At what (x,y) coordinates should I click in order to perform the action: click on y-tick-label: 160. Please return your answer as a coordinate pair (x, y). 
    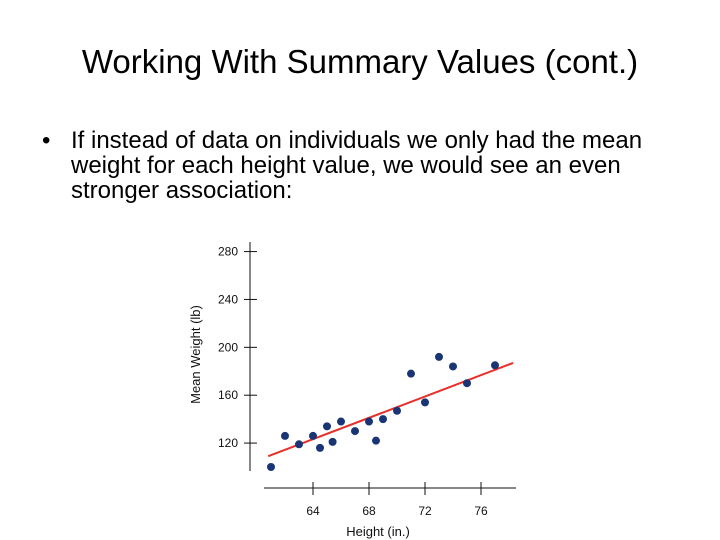
    Looking at the image, I should click on (228, 395).